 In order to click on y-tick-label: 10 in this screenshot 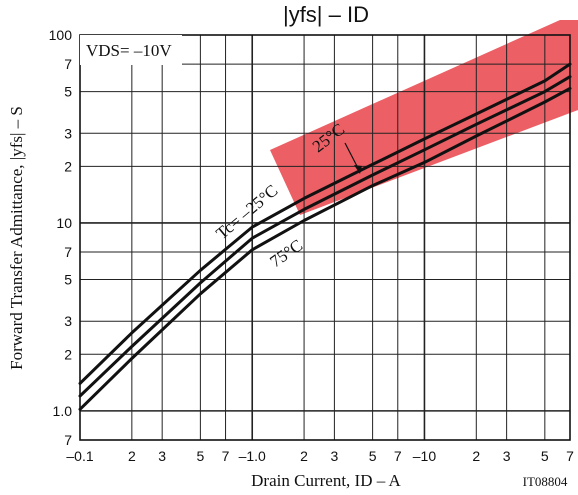, I will do `click(64, 223)`.